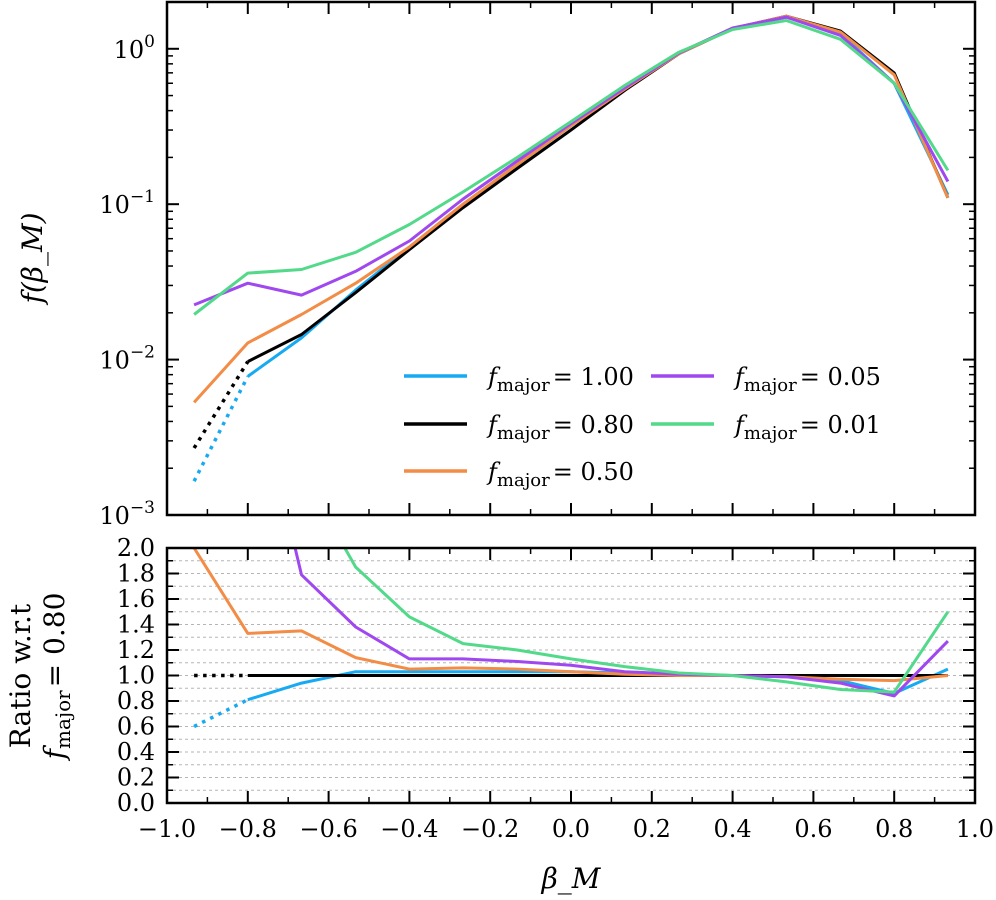 The height and width of the screenshot is (900, 996). Describe the element at coordinates (221, 713) in the screenshot. I see `ratio-0-dotted-line` at that location.